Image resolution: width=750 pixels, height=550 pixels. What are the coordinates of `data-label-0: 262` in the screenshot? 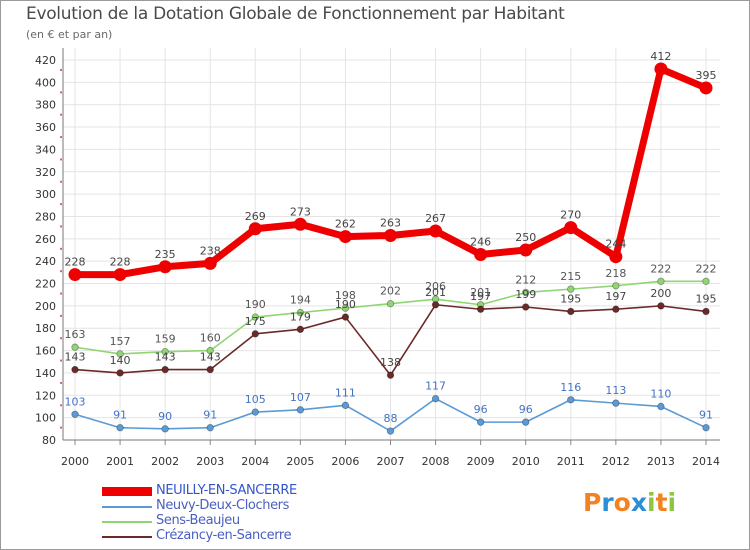 It's located at (345, 224).